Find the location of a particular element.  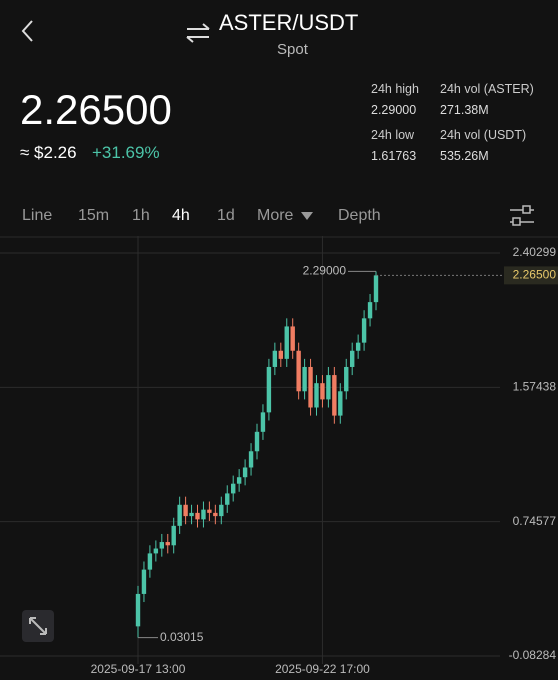

stat-value: 2.29000 is located at coordinates (394, 110).